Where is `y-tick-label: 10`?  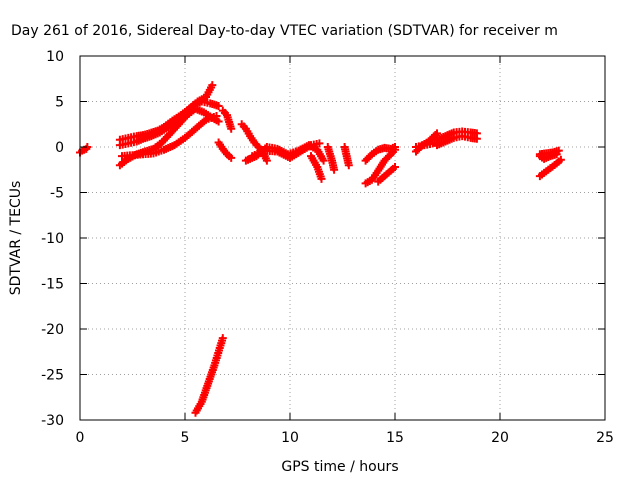
y-tick-label: 10 is located at coordinates (55, 57).